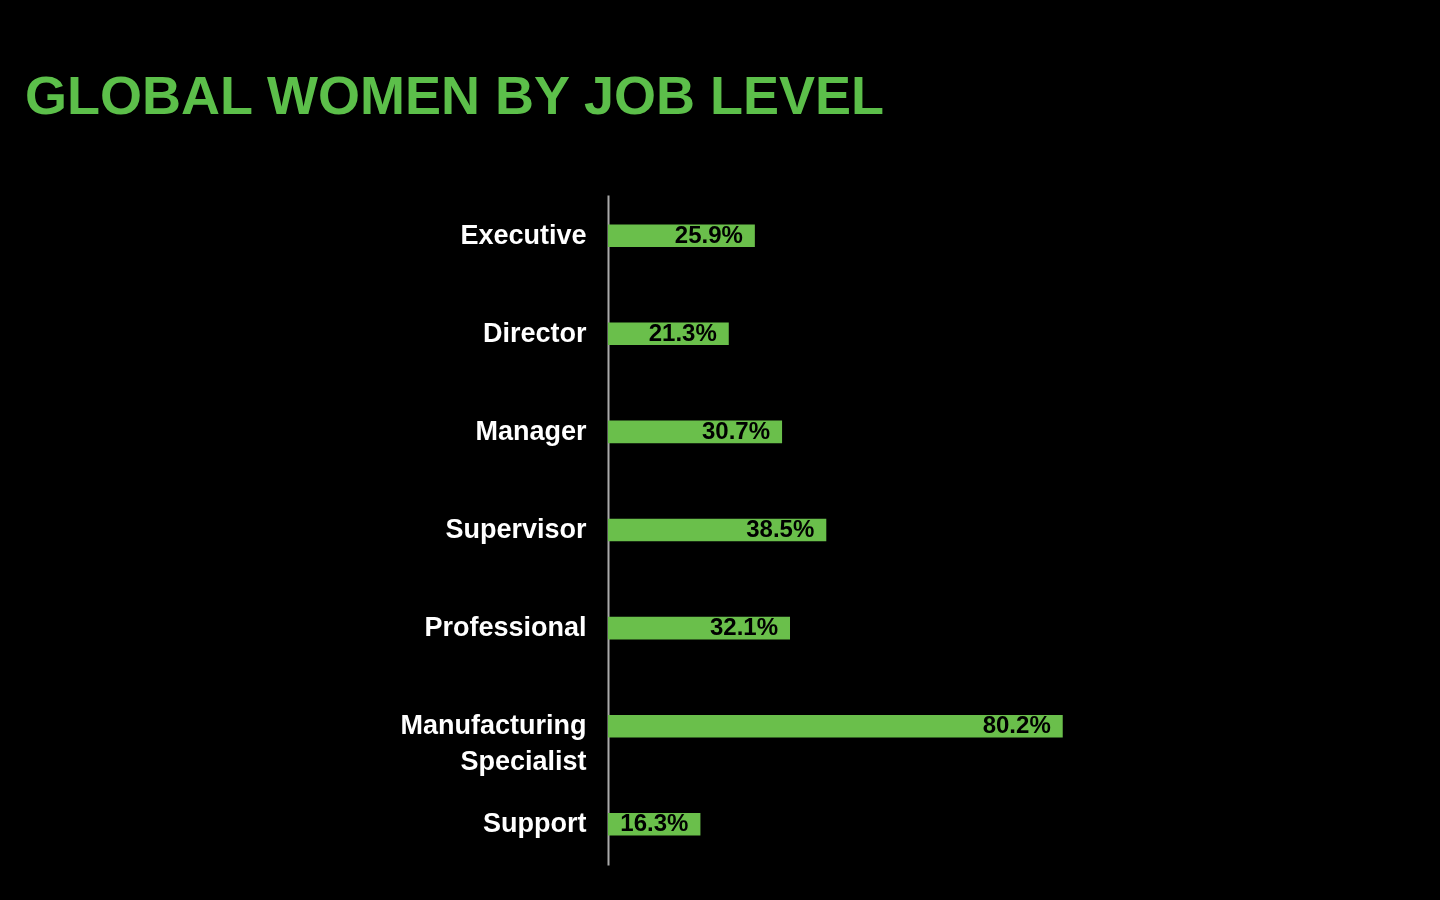 Image resolution: width=1440 pixels, height=900 pixels. Describe the element at coordinates (780, 528) in the screenshot. I see `data-label: 38.5%` at that location.